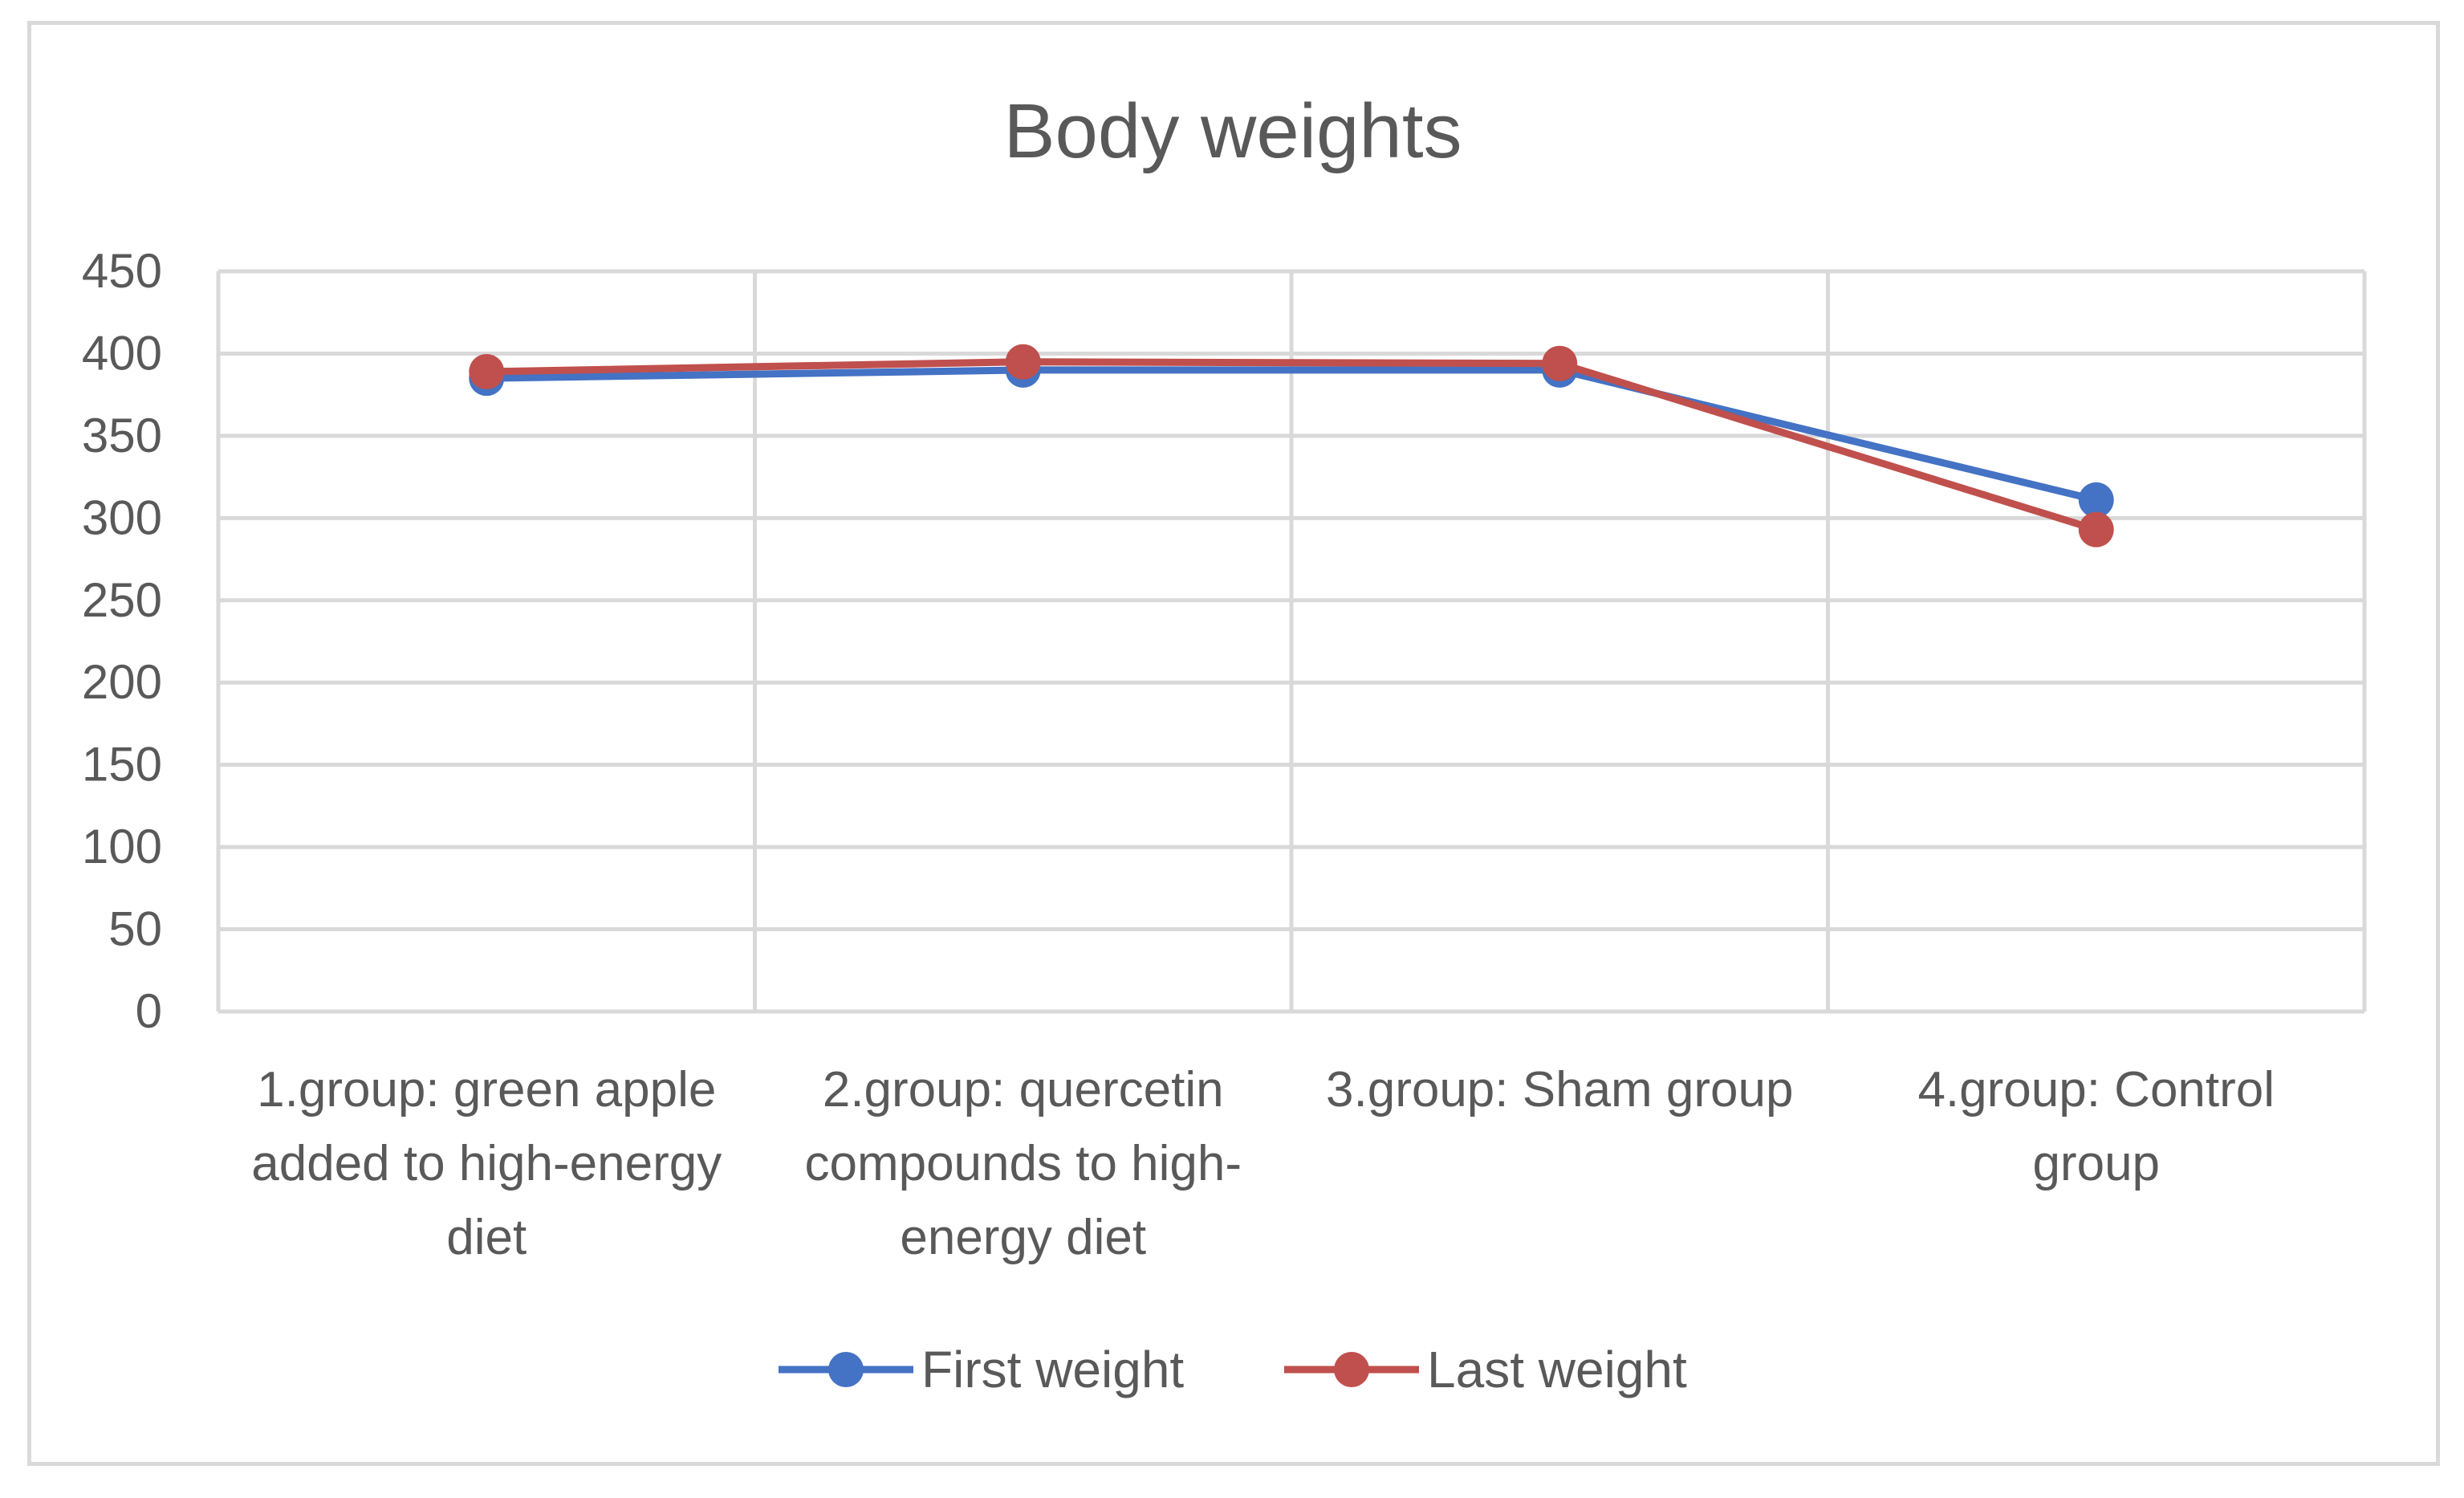  I want to click on x-category-label-line: diet, so click(487, 1238).